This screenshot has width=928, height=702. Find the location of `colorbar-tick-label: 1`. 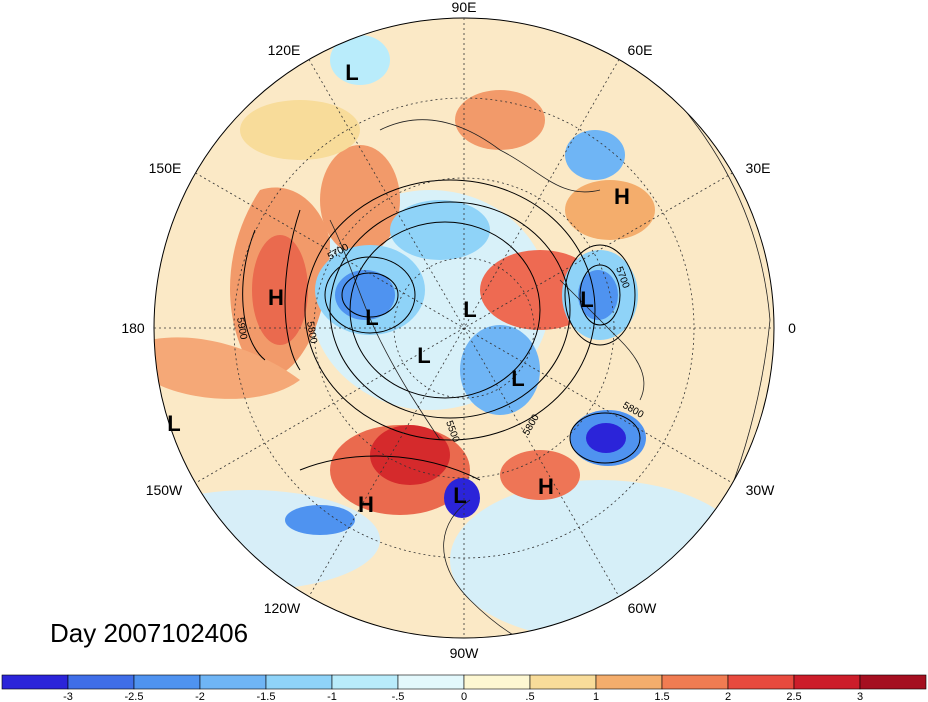

colorbar-tick-label: 1 is located at coordinates (596, 696).